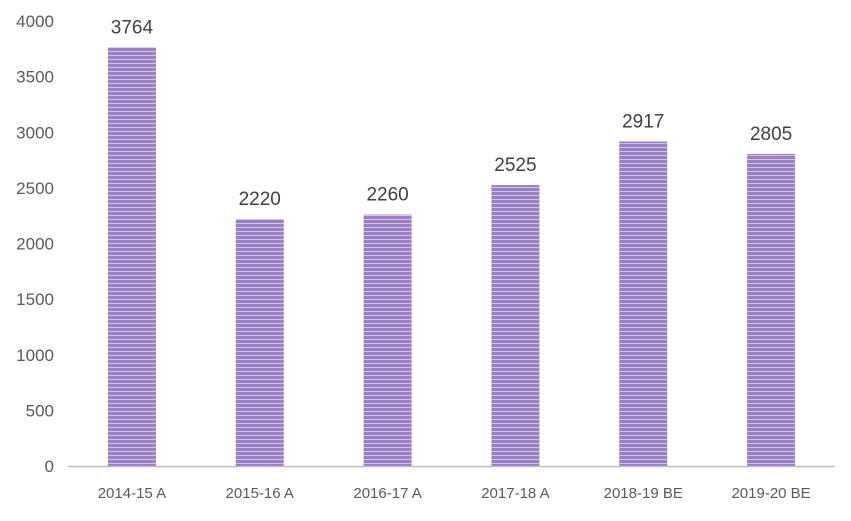 The width and height of the screenshot is (851, 521). I want to click on data-label: 2260, so click(387, 195).